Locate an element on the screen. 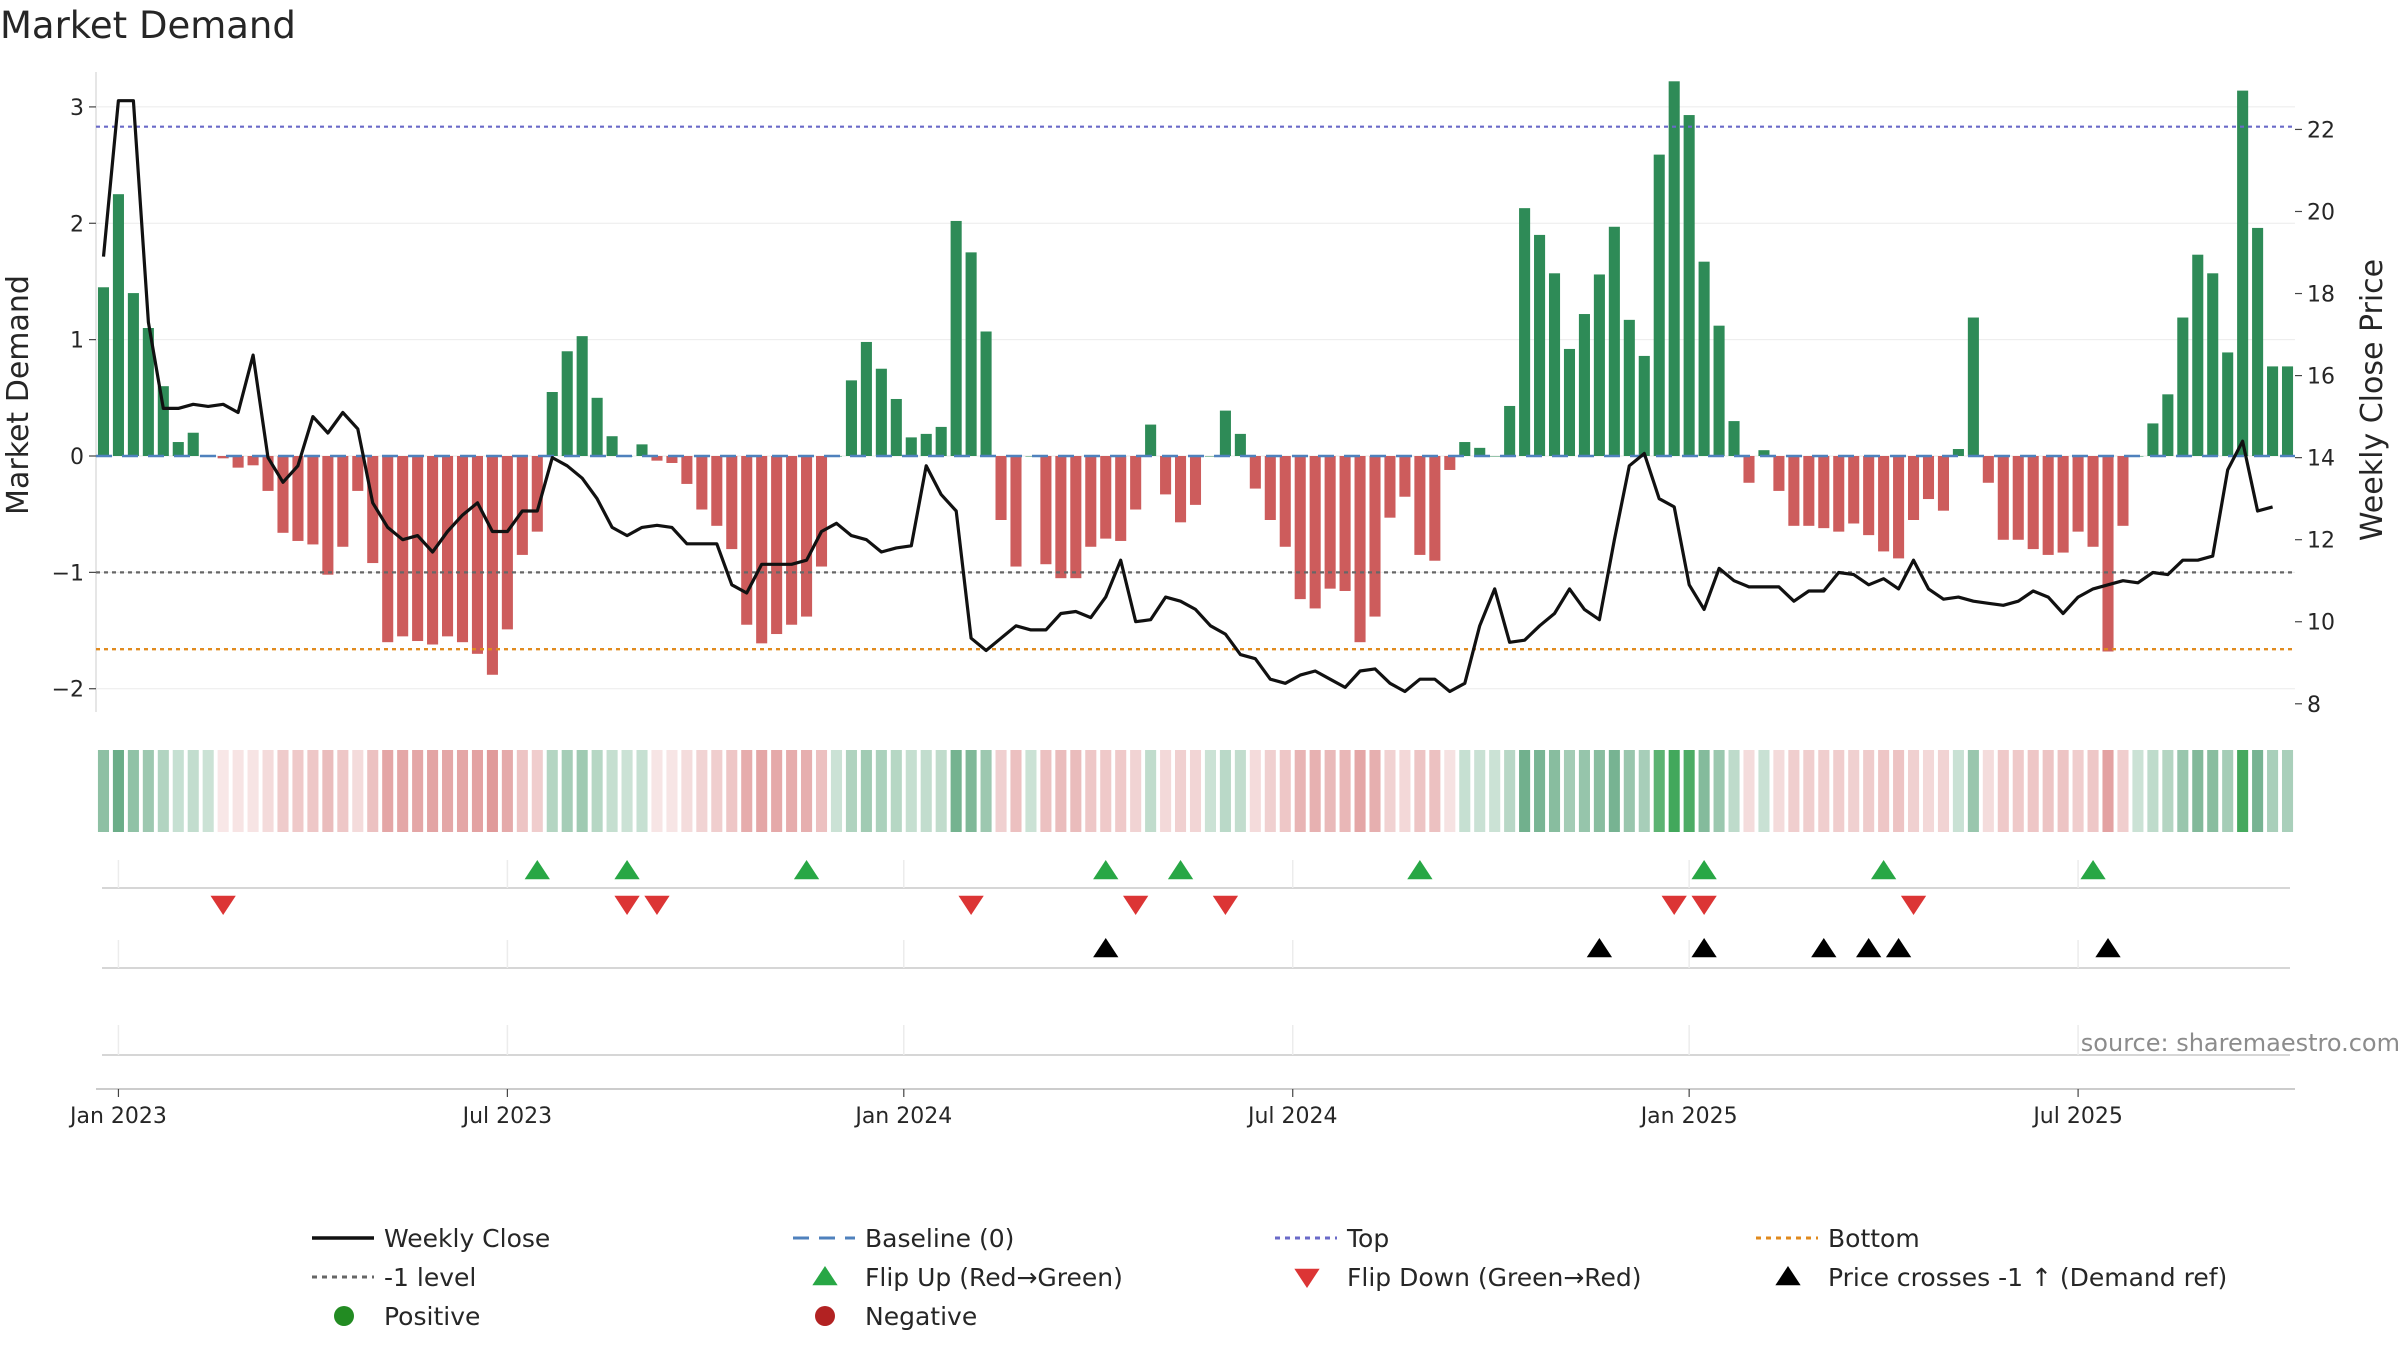  y2-tick-label: 12 is located at coordinates (2321, 541).